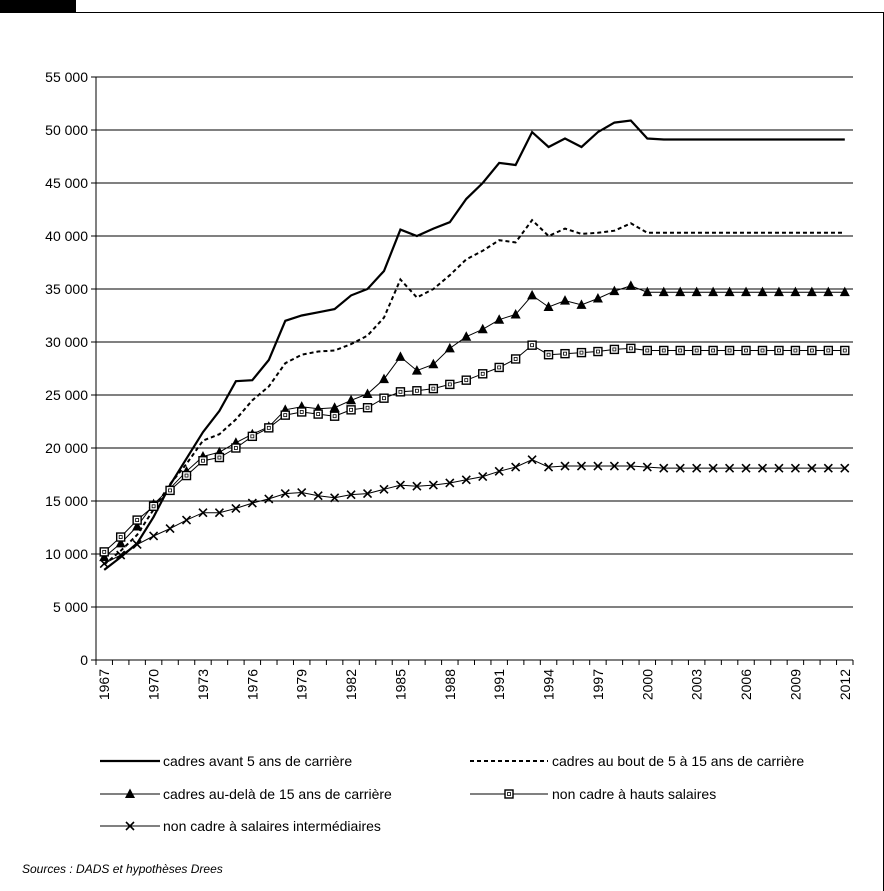 The height and width of the screenshot is (891, 884). I want to click on x-tick-label: 1988, so click(450, 684).